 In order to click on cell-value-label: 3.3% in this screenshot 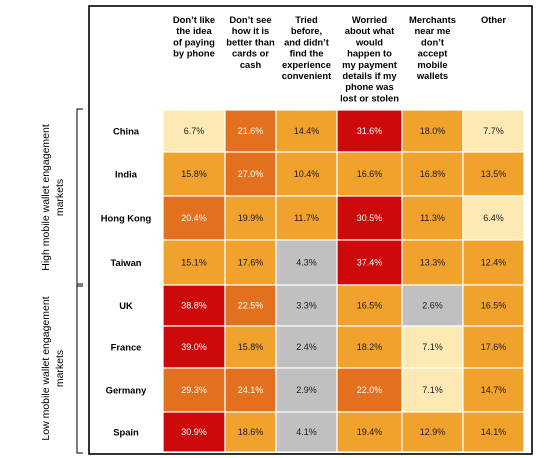, I will do `click(306, 306)`.